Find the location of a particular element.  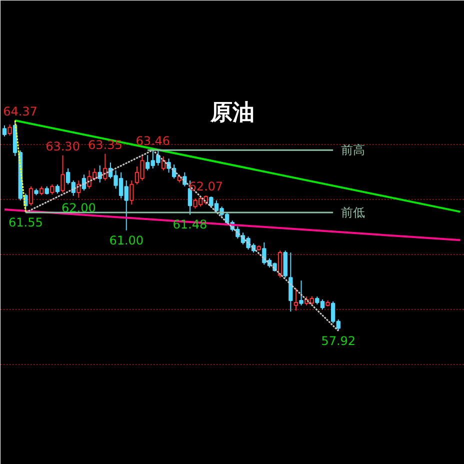

annotation: 63.46 is located at coordinates (153, 141).